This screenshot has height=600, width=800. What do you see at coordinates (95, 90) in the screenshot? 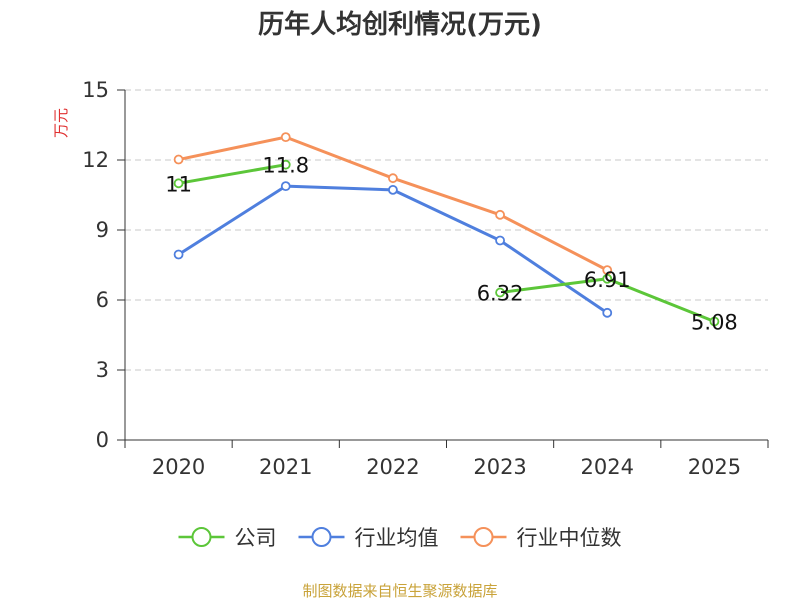
I see `y-tick-label: 15` at bounding box center [95, 90].